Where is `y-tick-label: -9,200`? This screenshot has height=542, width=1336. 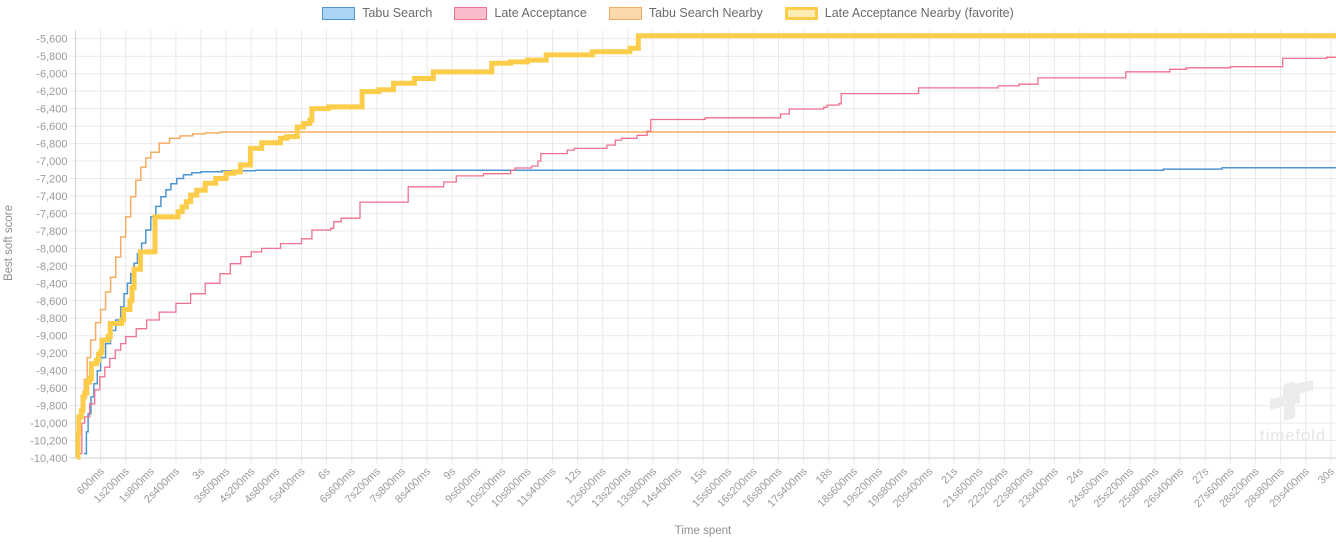 y-tick-label: -9,200 is located at coordinates (51, 354).